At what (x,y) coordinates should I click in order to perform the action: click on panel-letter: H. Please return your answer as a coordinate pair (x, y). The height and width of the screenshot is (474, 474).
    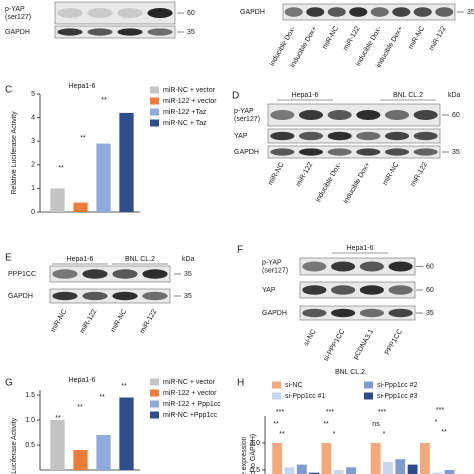
    Looking at the image, I should click on (240, 383).